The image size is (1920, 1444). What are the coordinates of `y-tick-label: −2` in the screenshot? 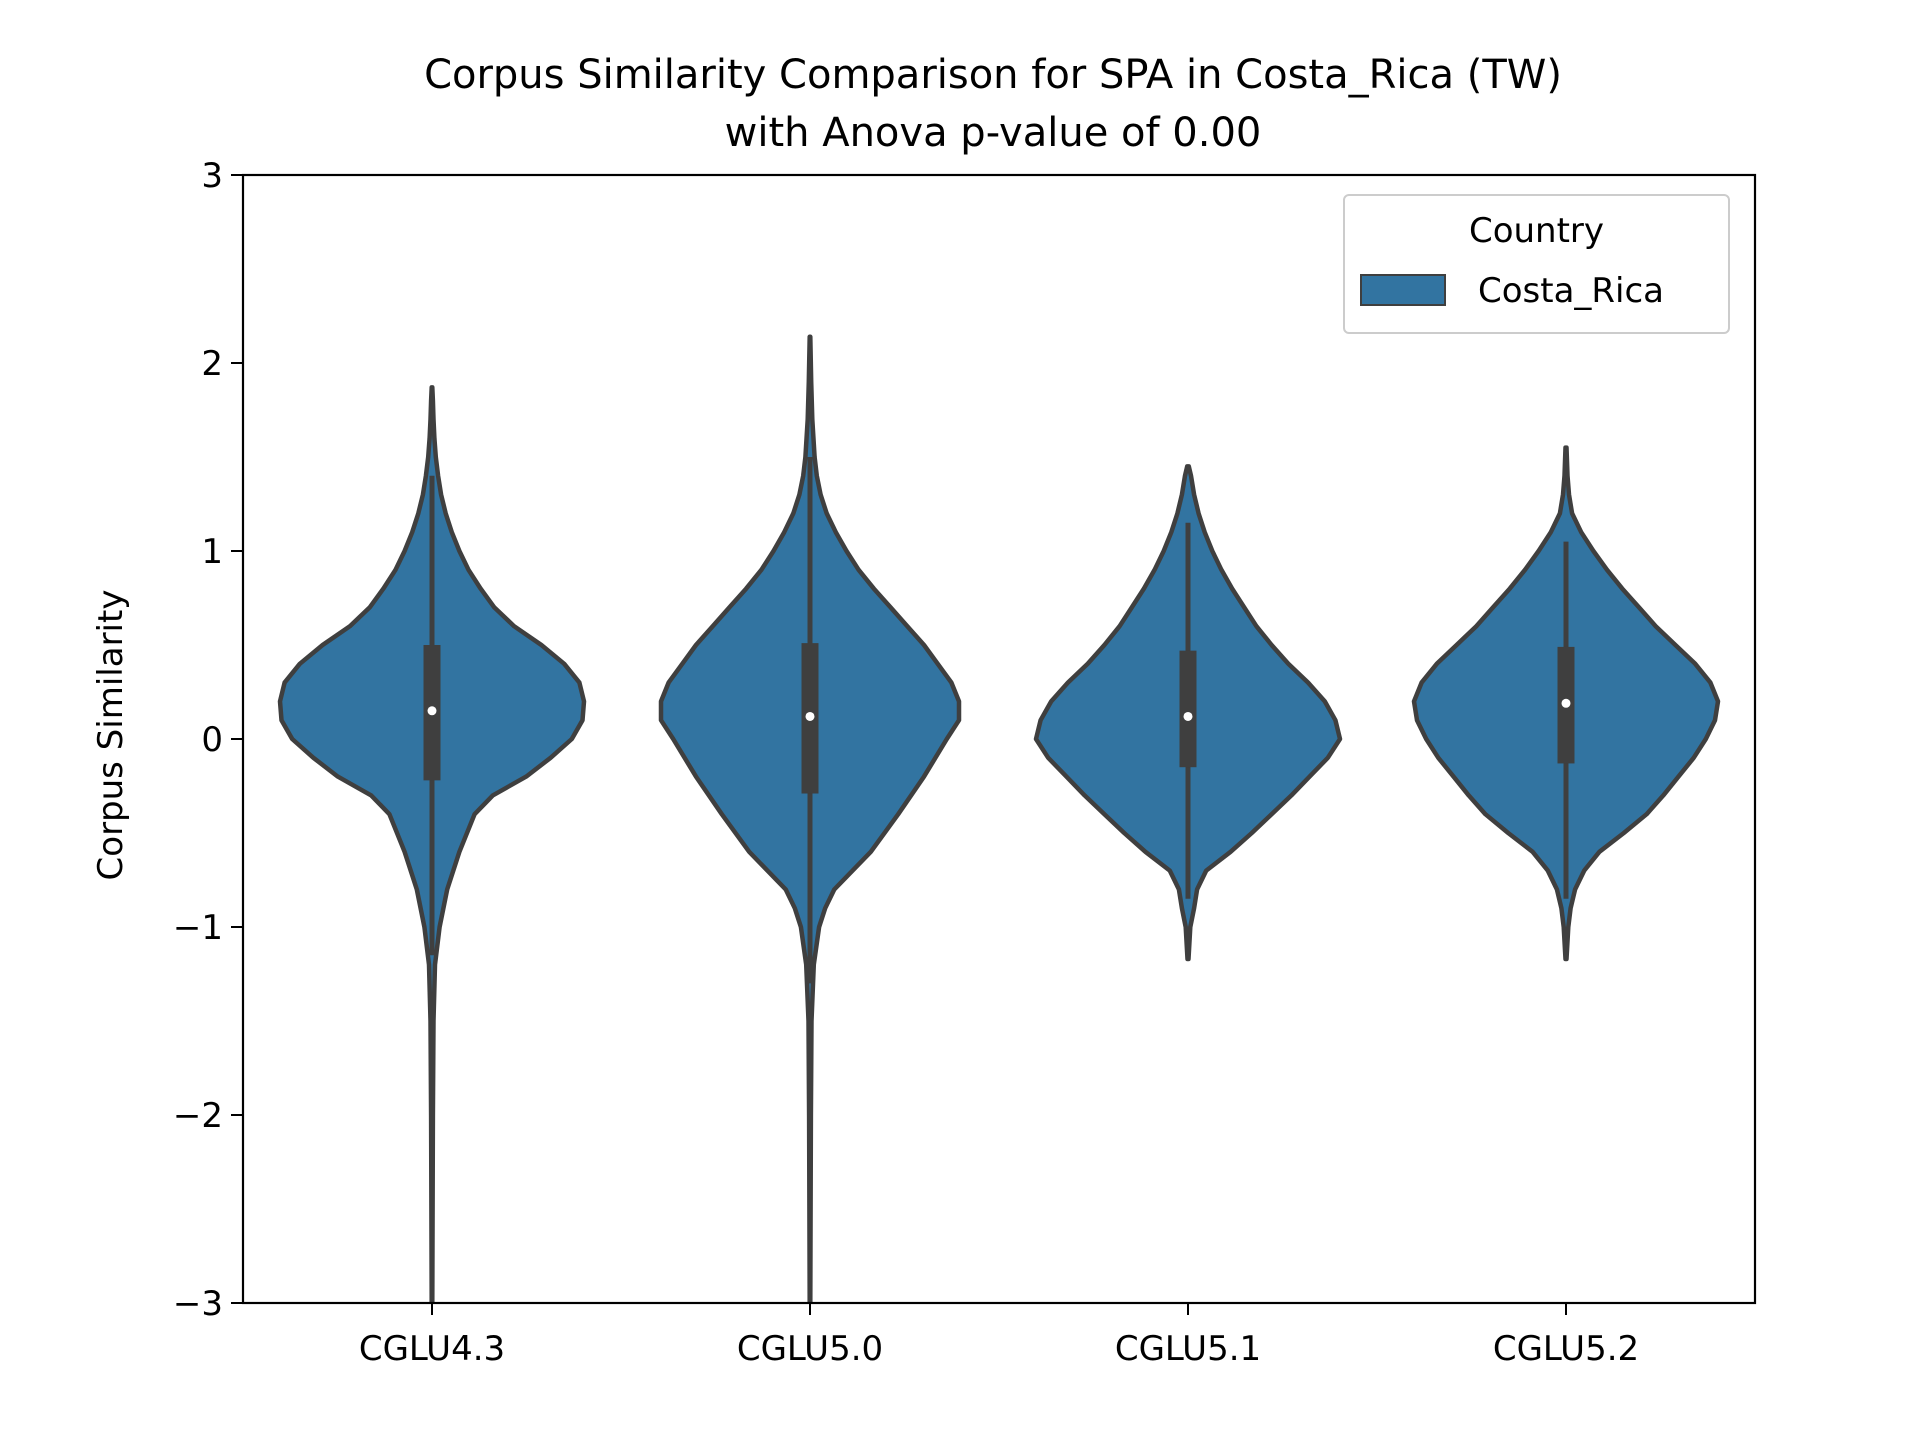 It's located at (198, 1116).